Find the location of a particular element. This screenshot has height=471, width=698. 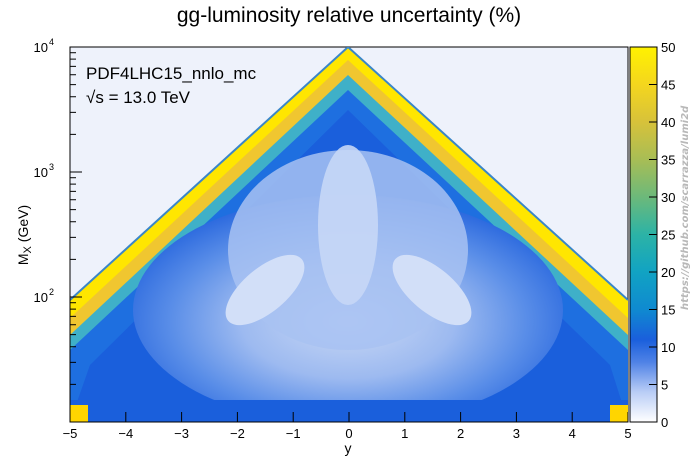

pdf-set-label: PDF4LHC15_nnlo_mc is located at coordinates (171, 73).